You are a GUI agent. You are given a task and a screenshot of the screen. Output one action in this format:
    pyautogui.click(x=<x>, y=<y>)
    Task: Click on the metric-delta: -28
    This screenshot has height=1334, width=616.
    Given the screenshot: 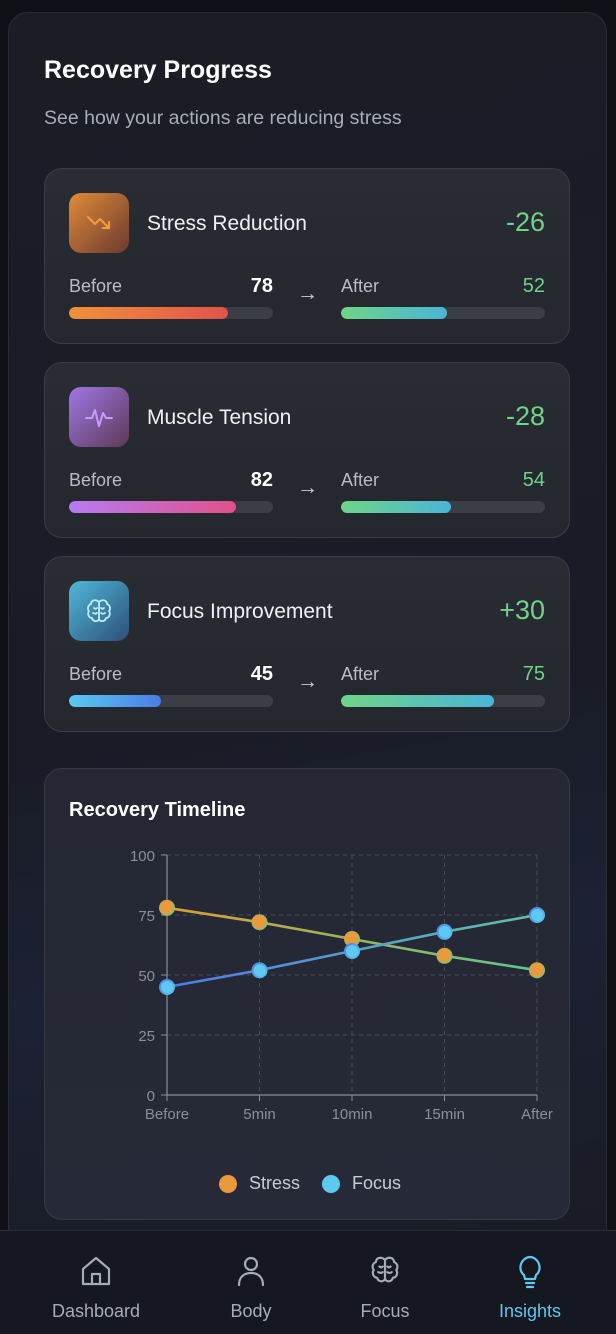 What is the action you would take?
    pyautogui.click(x=525, y=416)
    